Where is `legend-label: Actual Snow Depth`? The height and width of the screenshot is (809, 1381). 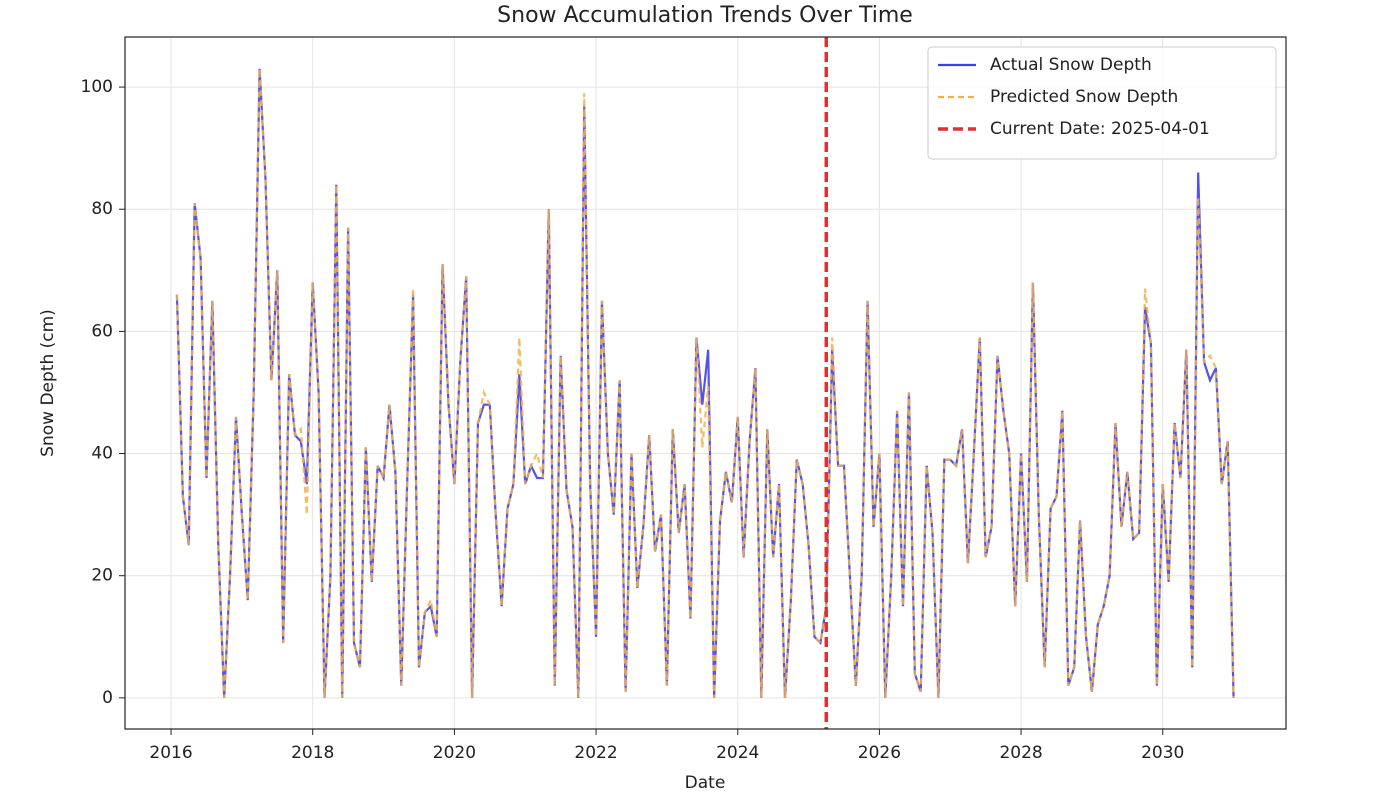 legend-label: Actual Snow Depth is located at coordinates (1071, 65).